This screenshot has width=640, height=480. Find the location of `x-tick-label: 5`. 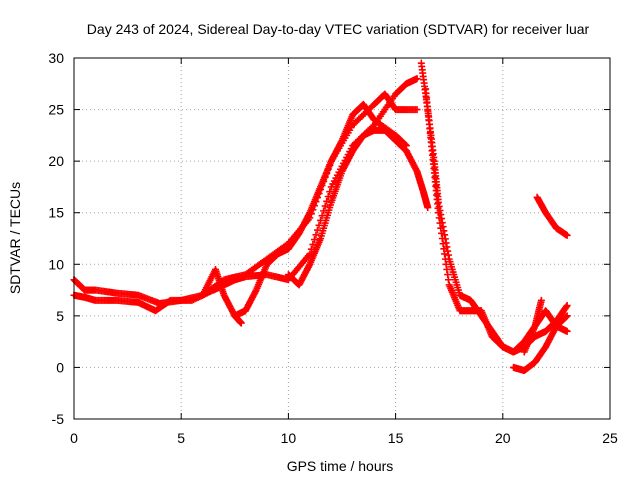

x-tick-label: 5 is located at coordinates (181, 438).